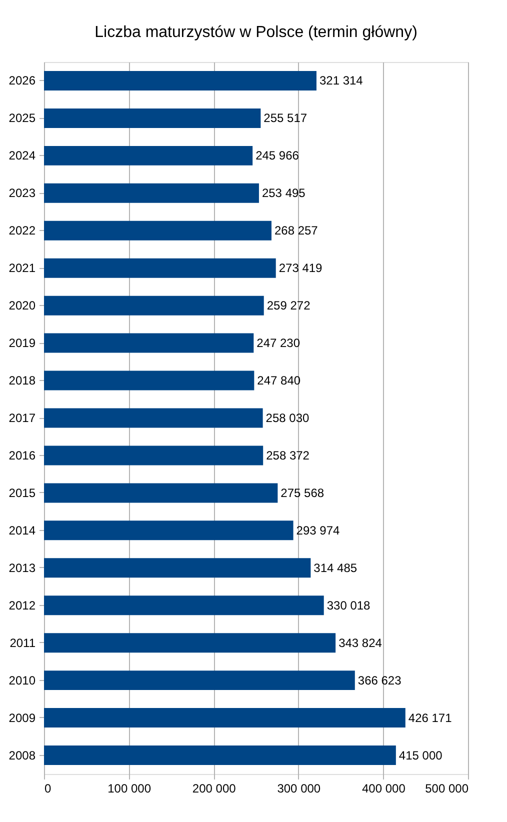  What do you see at coordinates (278, 343) in the screenshot?
I see `data-label: 247 230` at bounding box center [278, 343].